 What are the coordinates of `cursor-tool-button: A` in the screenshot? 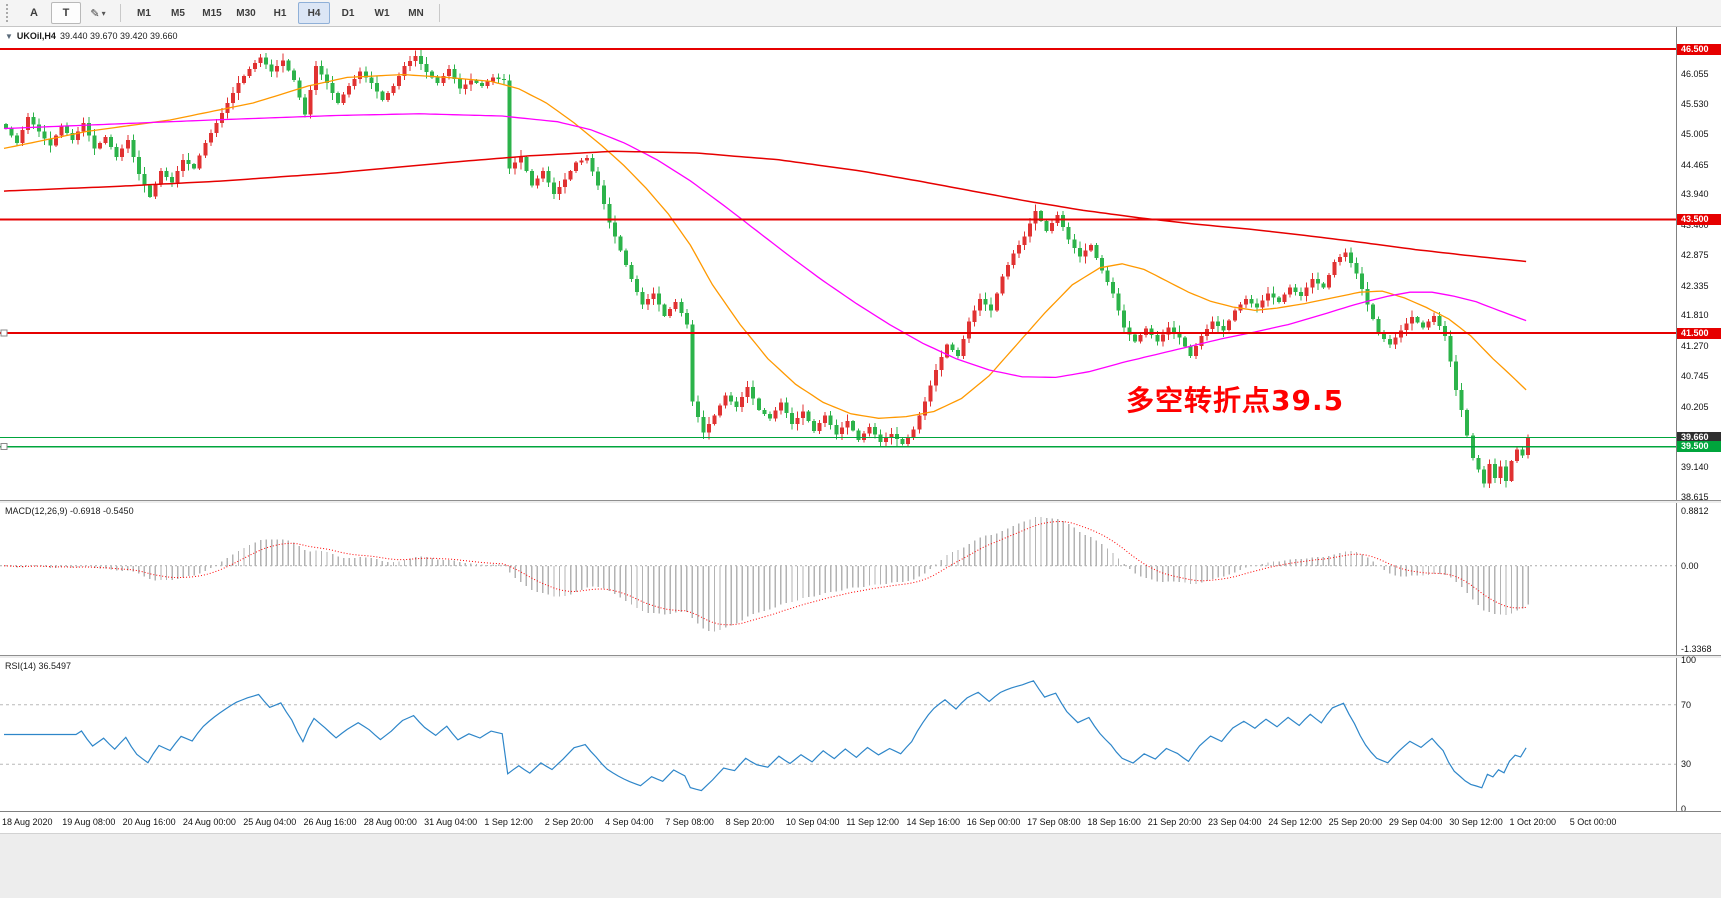 It's located at (34, 13).